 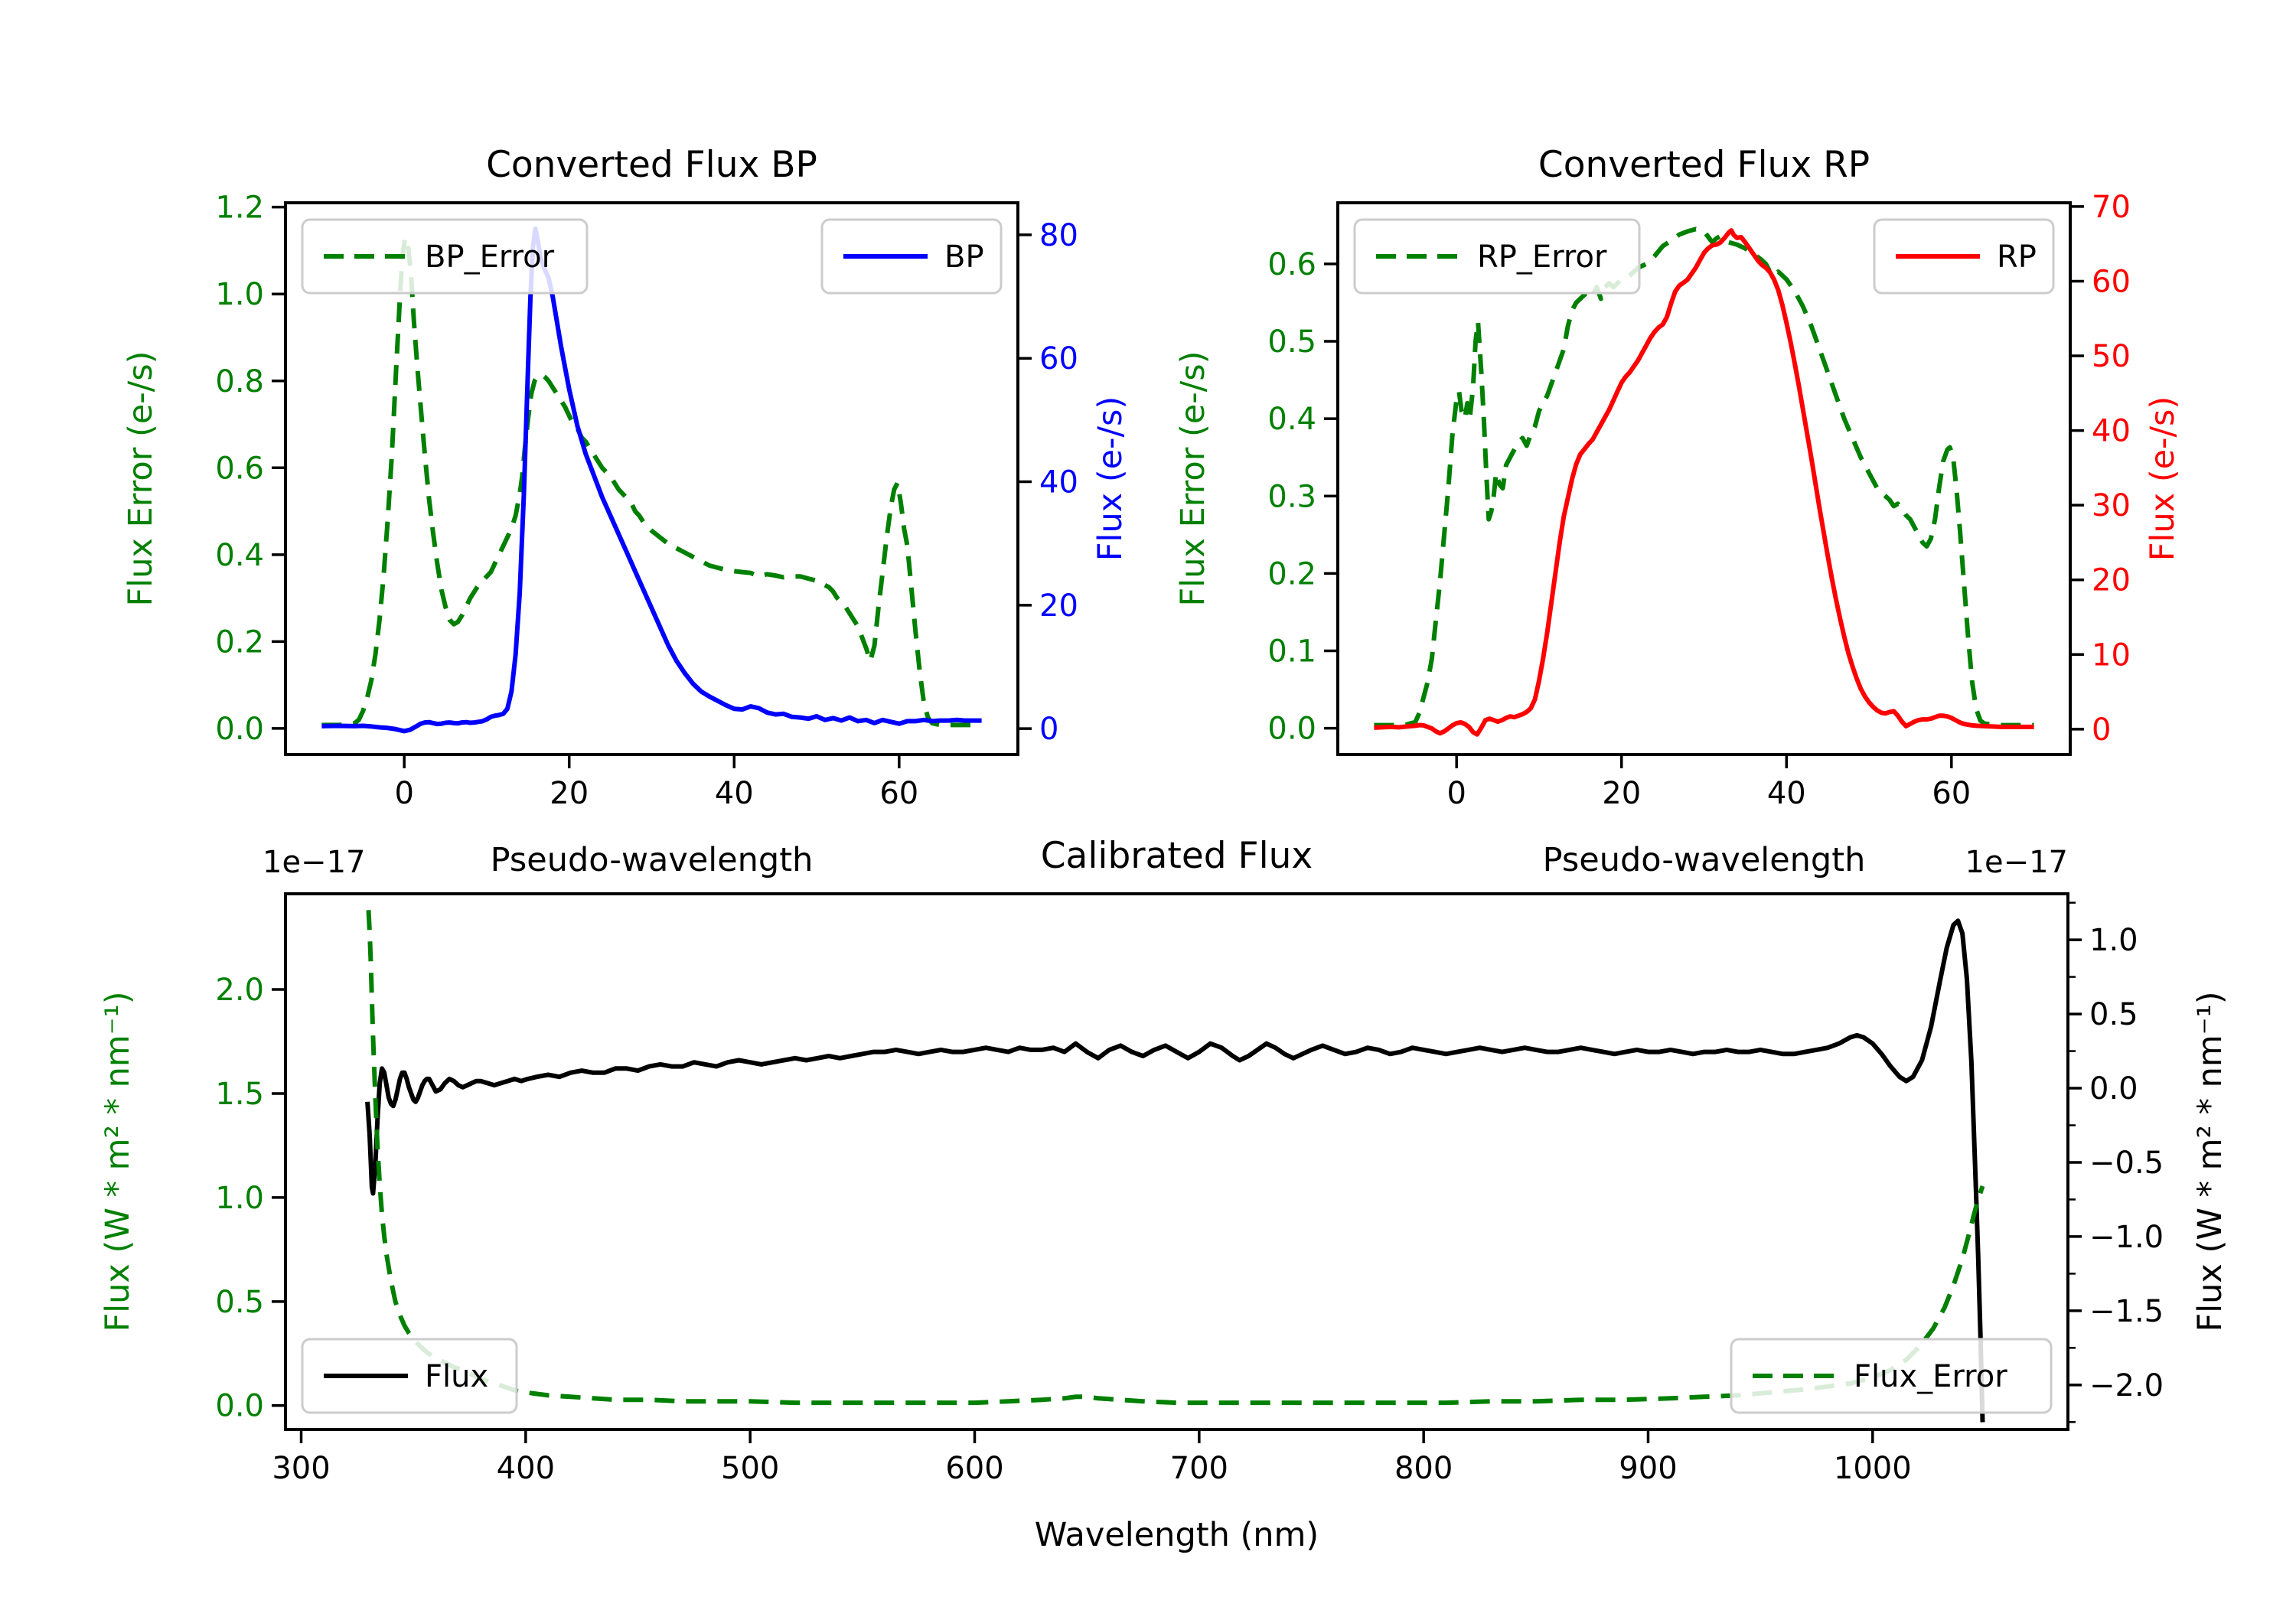 What do you see at coordinates (2017, 257) in the screenshot?
I see `legend-label: RP` at bounding box center [2017, 257].